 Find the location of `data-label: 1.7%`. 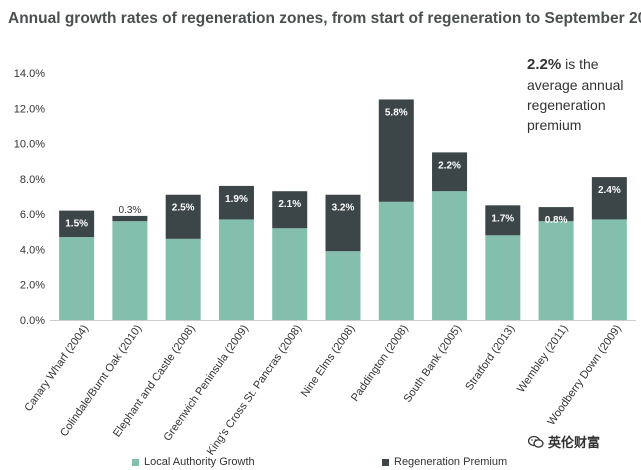

data-label: 1.7% is located at coordinates (502, 218).